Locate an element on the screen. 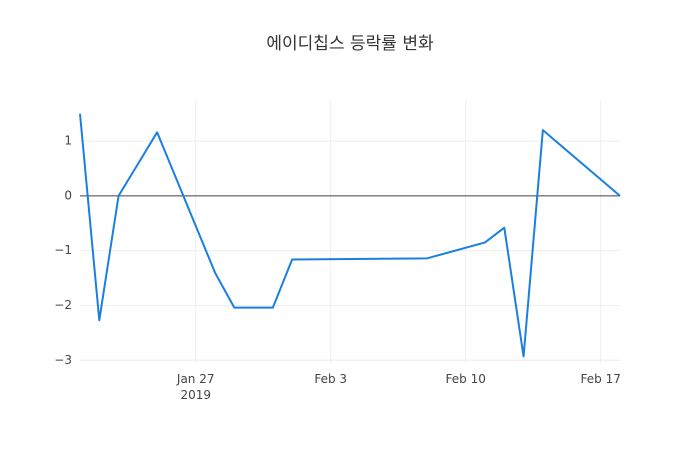 The width and height of the screenshot is (700, 450). y-tick-label: −1 is located at coordinates (63, 250).